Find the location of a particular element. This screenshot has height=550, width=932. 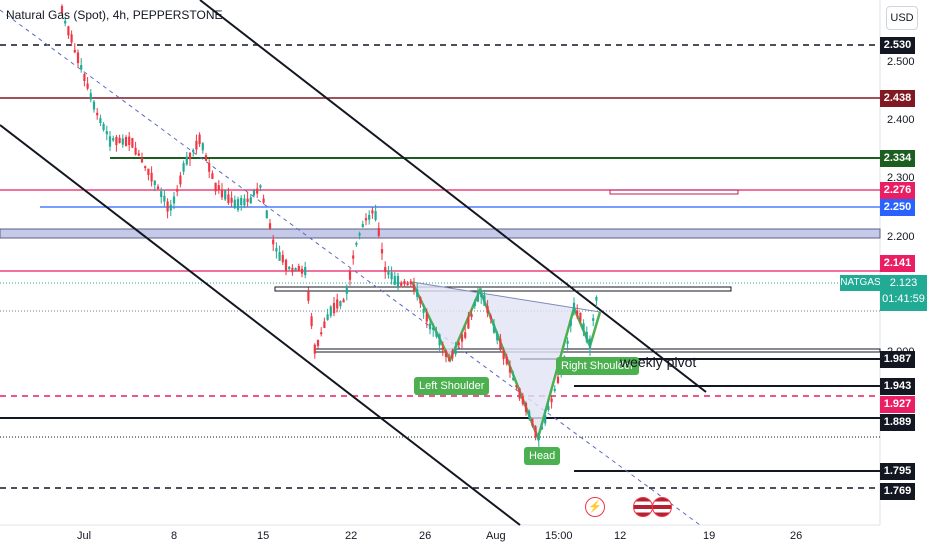

time-tick: 12 is located at coordinates (620, 536).